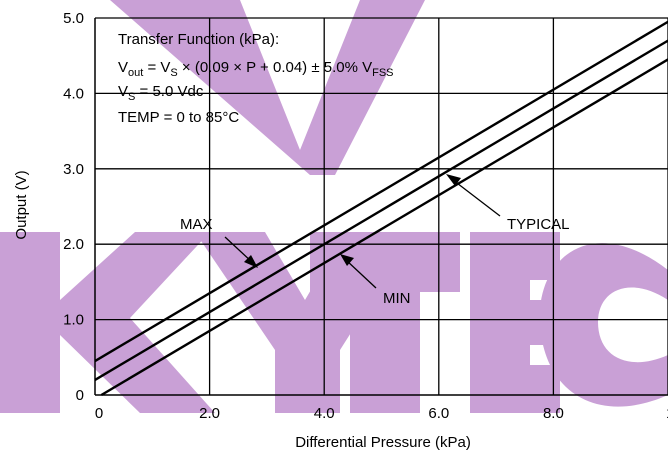  Describe the element at coordinates (381, 413) in the screenshot. I see `x-tick-labels: 0 2.0 4.0 6.0 8.0 10` at that location.